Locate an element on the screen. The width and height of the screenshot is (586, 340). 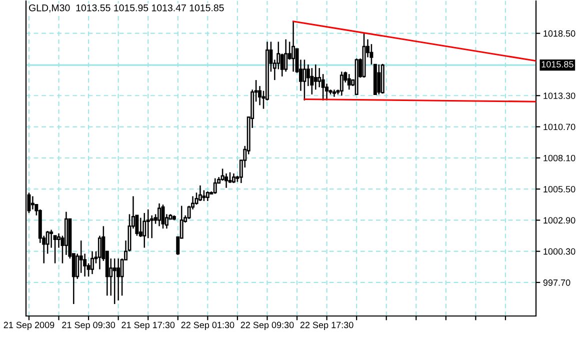
y-tick-label: 1013.30 is located at coordinates (560, 95).